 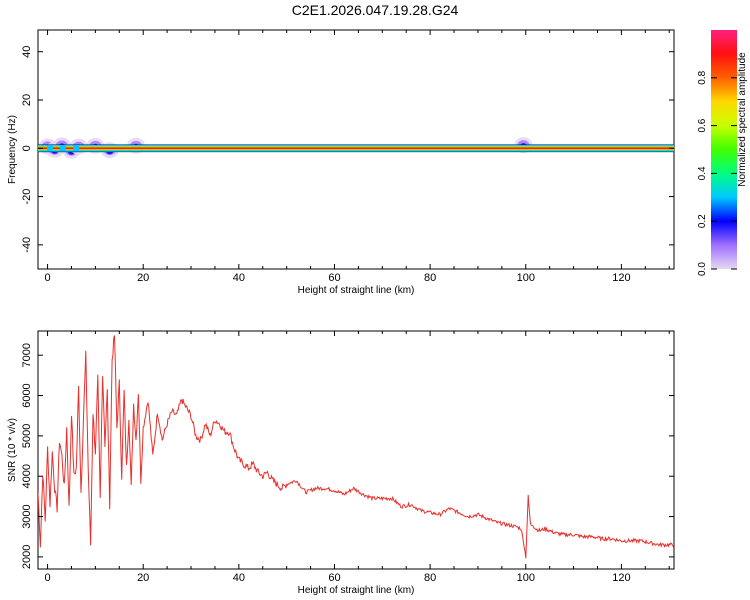 What do you see at coordinates (143, 578) in the screenshot?
I see `snr-x-tick-label: 20` at bounding box center [143, 578].